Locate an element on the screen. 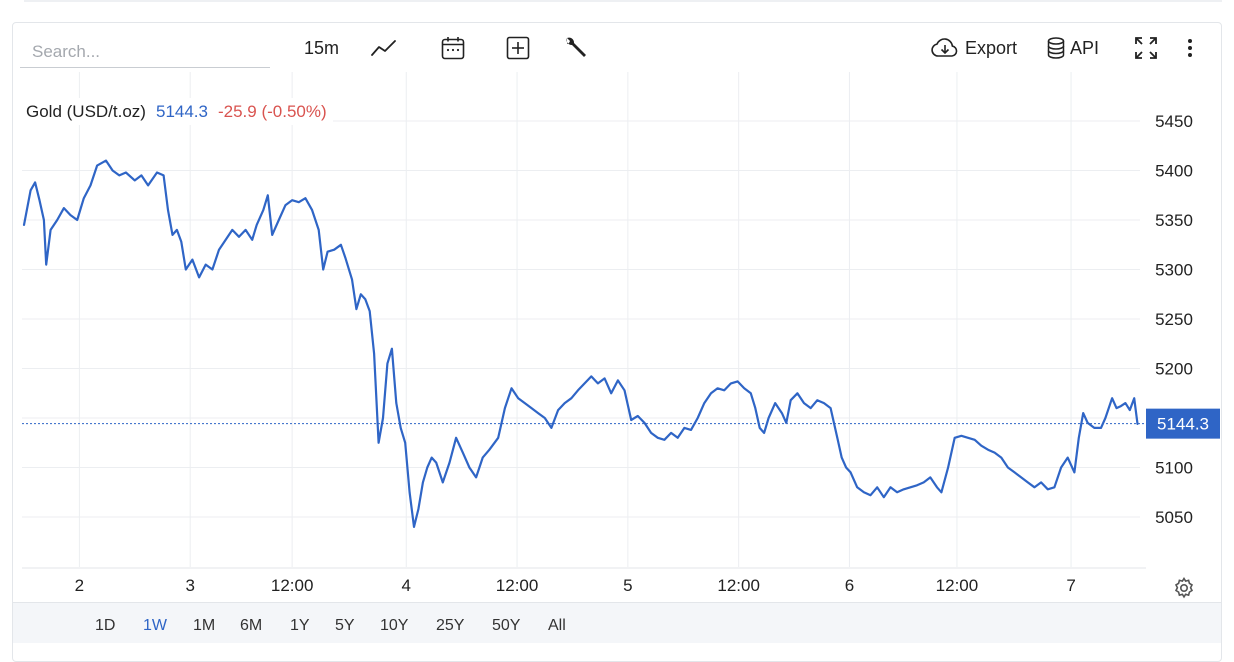 The height and width of the screenshot is (662, 1234). gear-icon is located at coordinates (1184, 588).